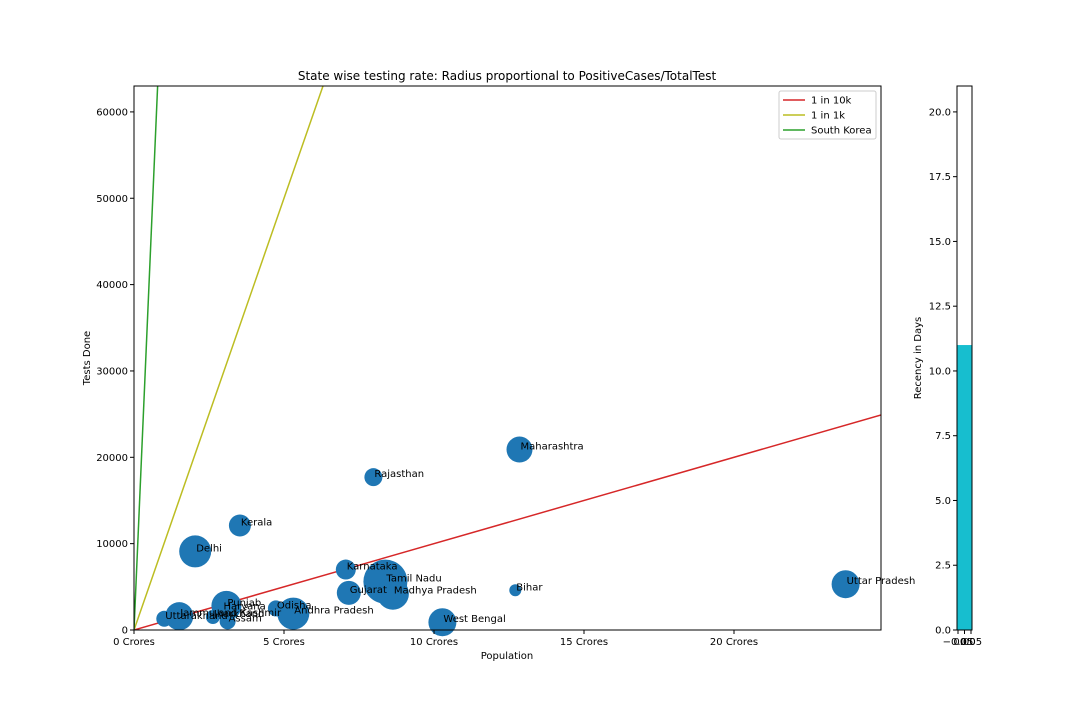  What do you see at coordinates (209, 548) in the screenshot?
I see `point-label-delhi: Delhi` at bounding box center [209, 548].